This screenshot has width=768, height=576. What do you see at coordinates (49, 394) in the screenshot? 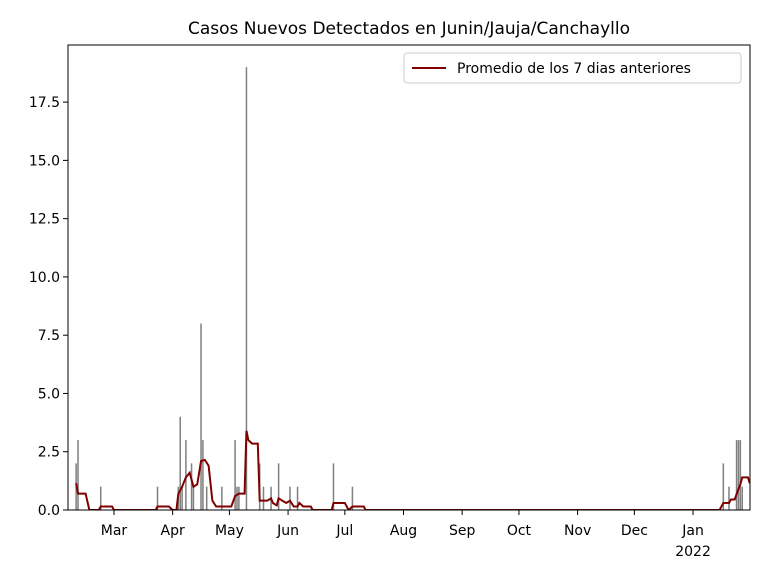
I see `y-tick-label: 5.0` at bounding box center [49, 394].